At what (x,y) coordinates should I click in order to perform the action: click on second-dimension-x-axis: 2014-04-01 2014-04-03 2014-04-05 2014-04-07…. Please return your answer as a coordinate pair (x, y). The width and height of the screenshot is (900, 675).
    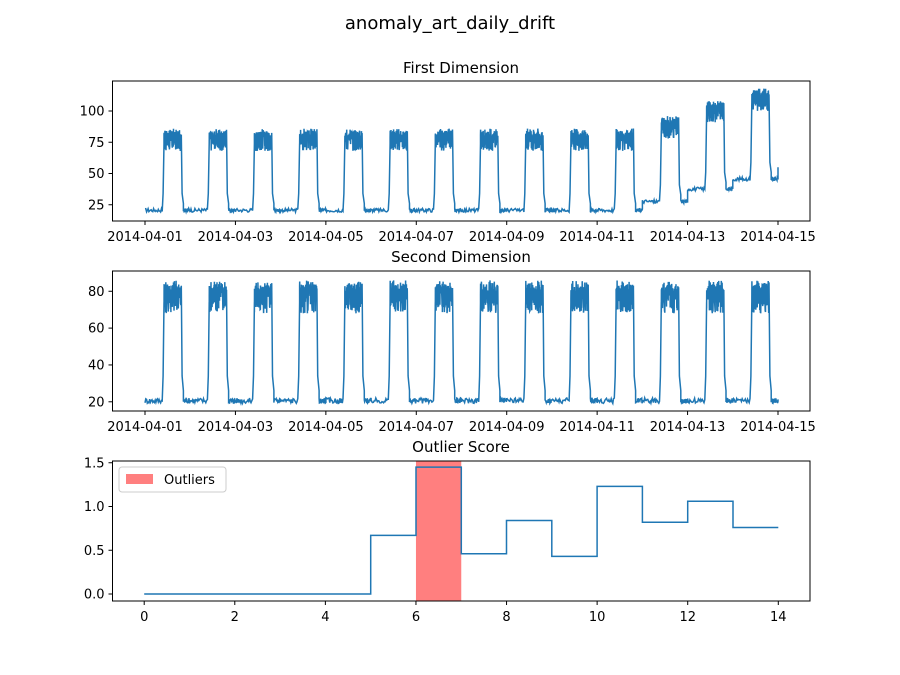
    Looking at the image, I should click on (461, 423).